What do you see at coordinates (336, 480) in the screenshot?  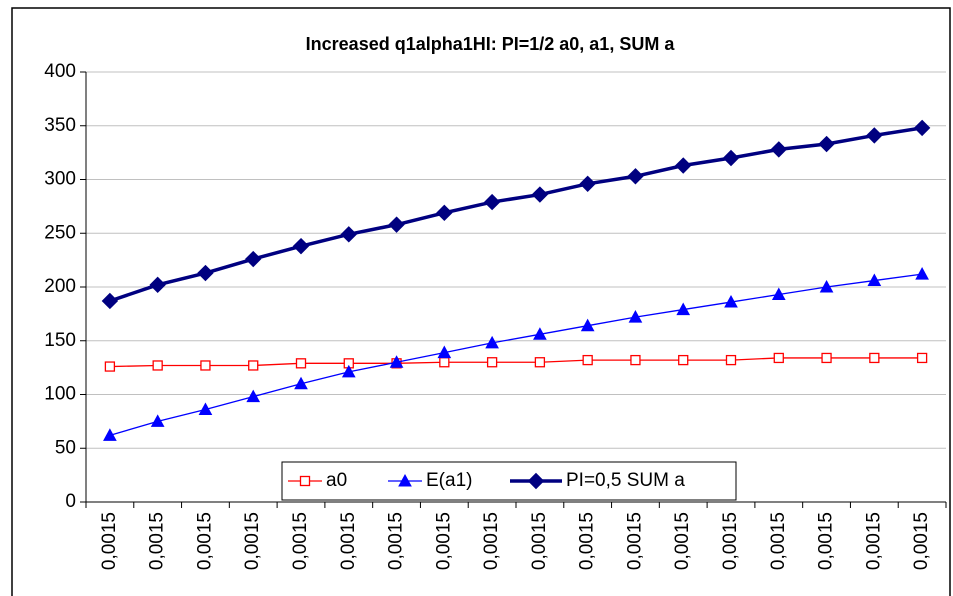 I see `legend-label: a0` at bounding box center [336, 480].